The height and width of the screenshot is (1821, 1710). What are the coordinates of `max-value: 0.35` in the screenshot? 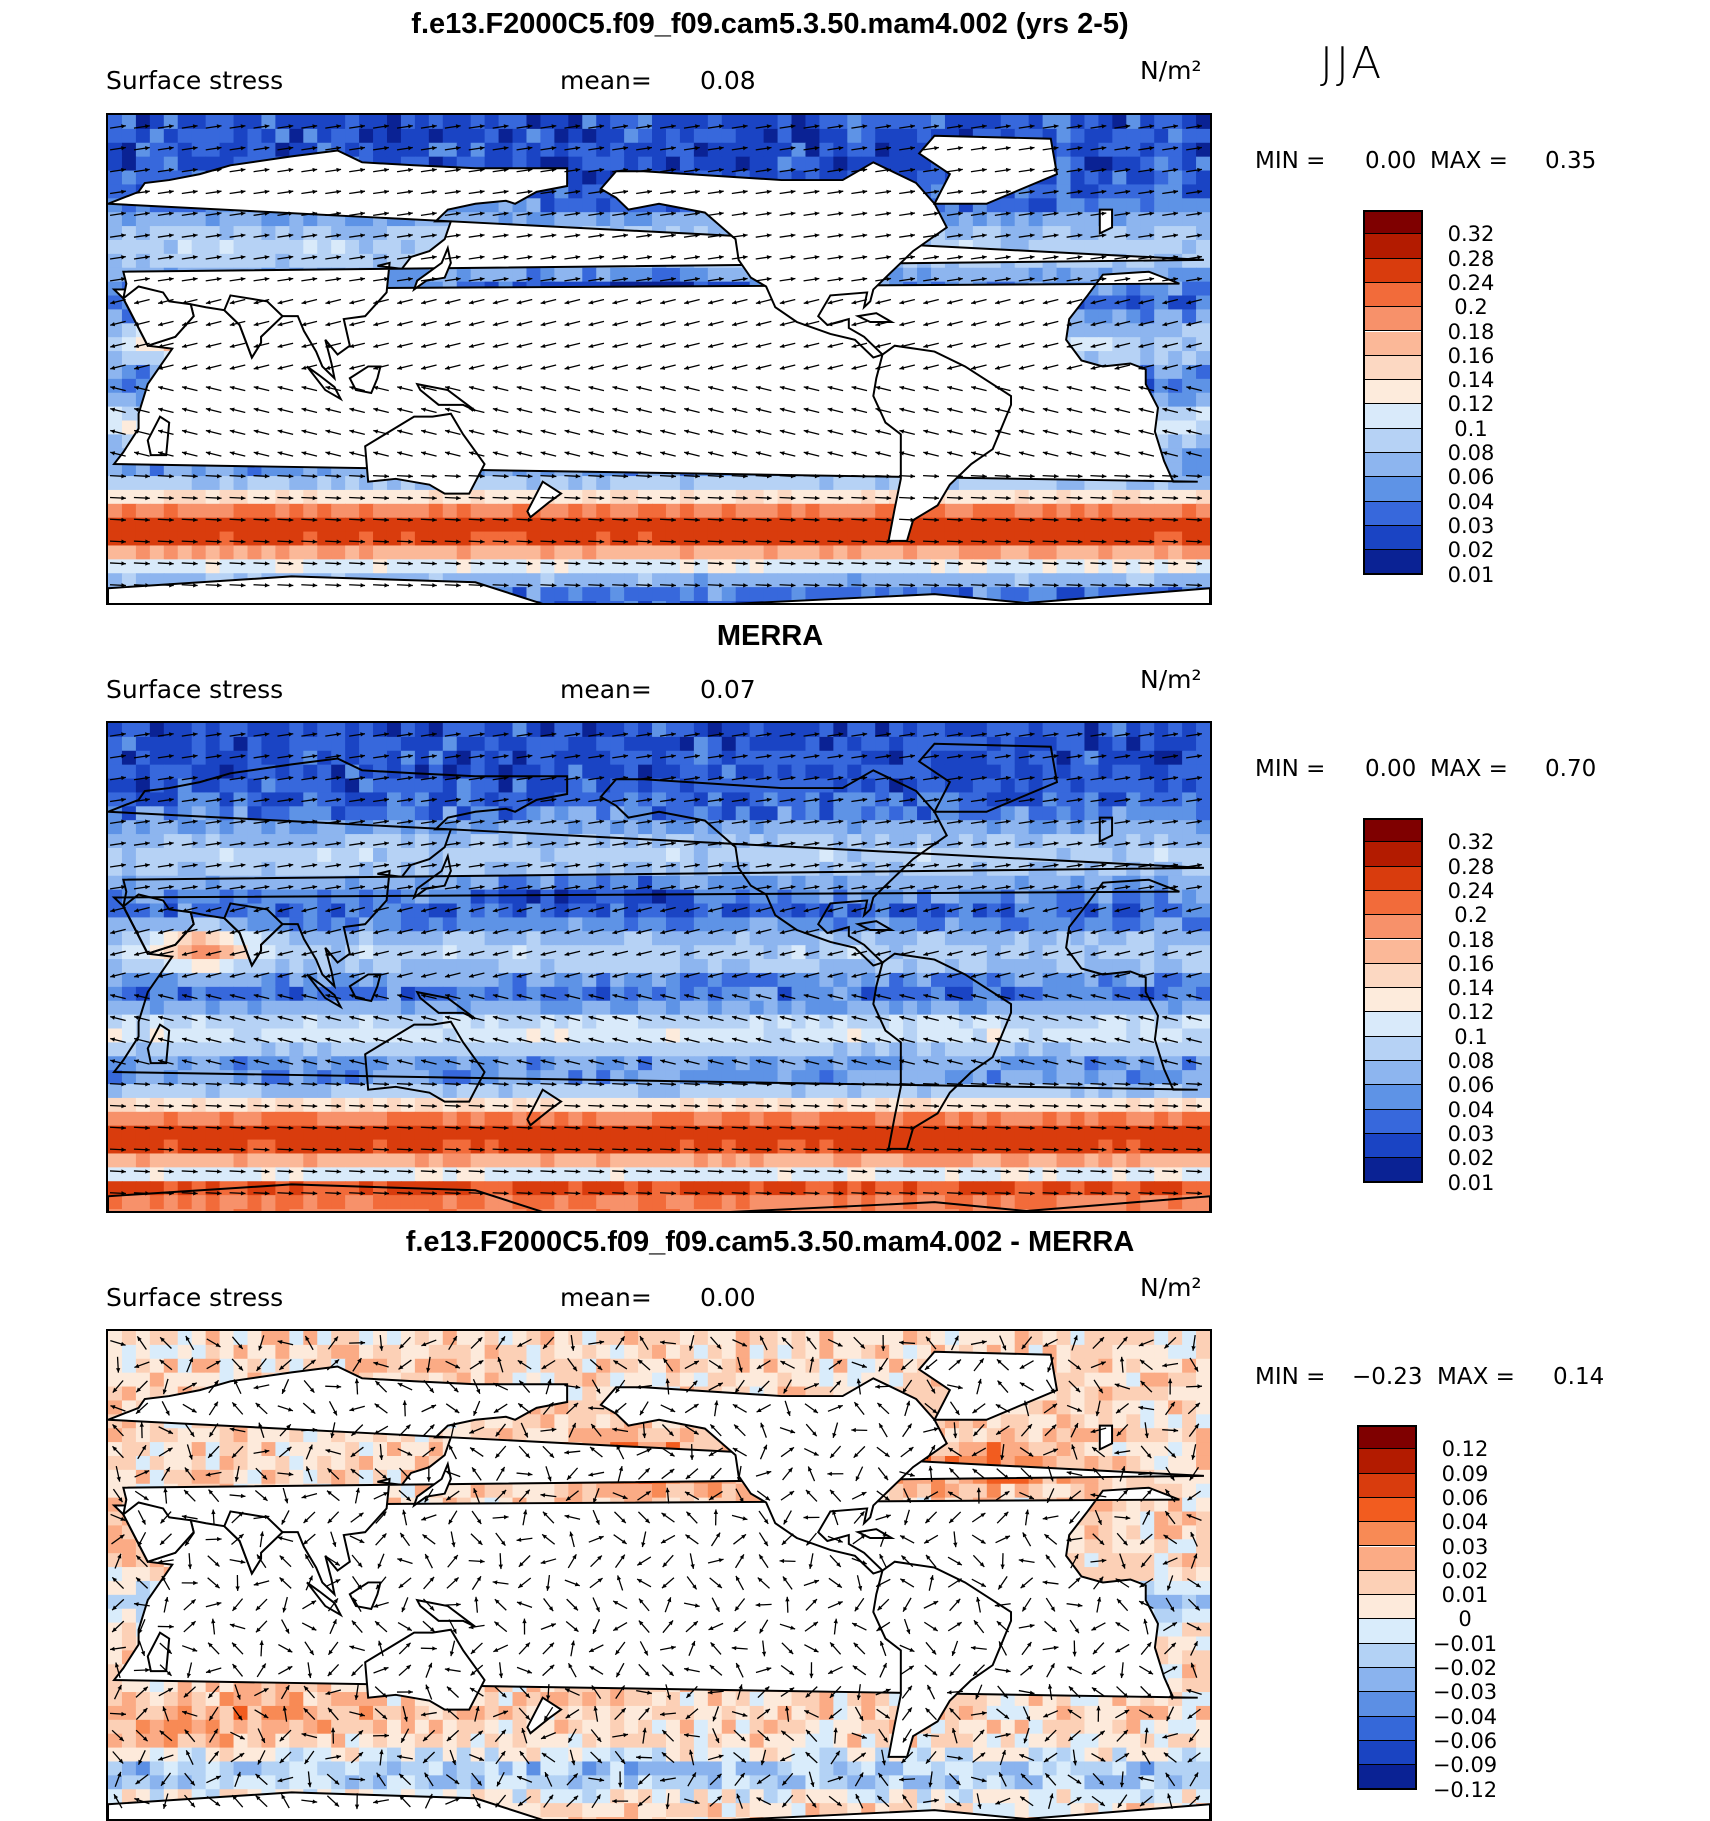 It's located at (1570, 161).